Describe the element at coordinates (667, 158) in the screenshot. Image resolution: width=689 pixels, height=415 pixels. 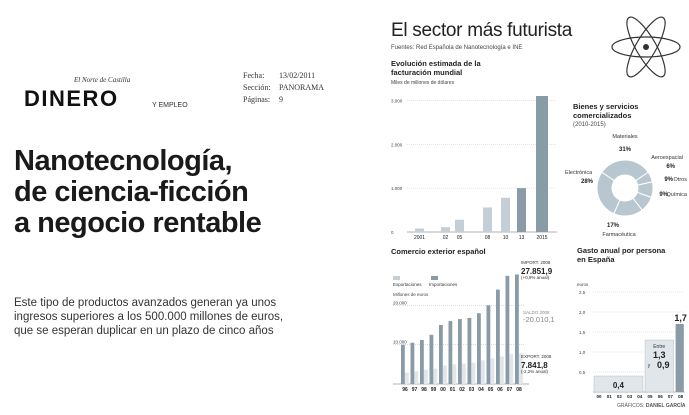
I see `donut-category-label: Aeroespacial` at that location.